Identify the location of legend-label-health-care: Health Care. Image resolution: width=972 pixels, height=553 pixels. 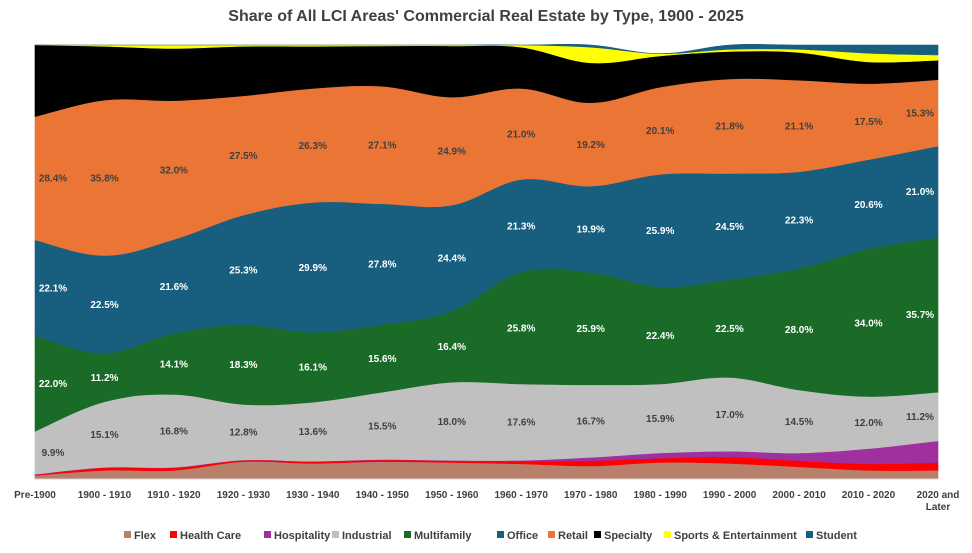
(210, 536).